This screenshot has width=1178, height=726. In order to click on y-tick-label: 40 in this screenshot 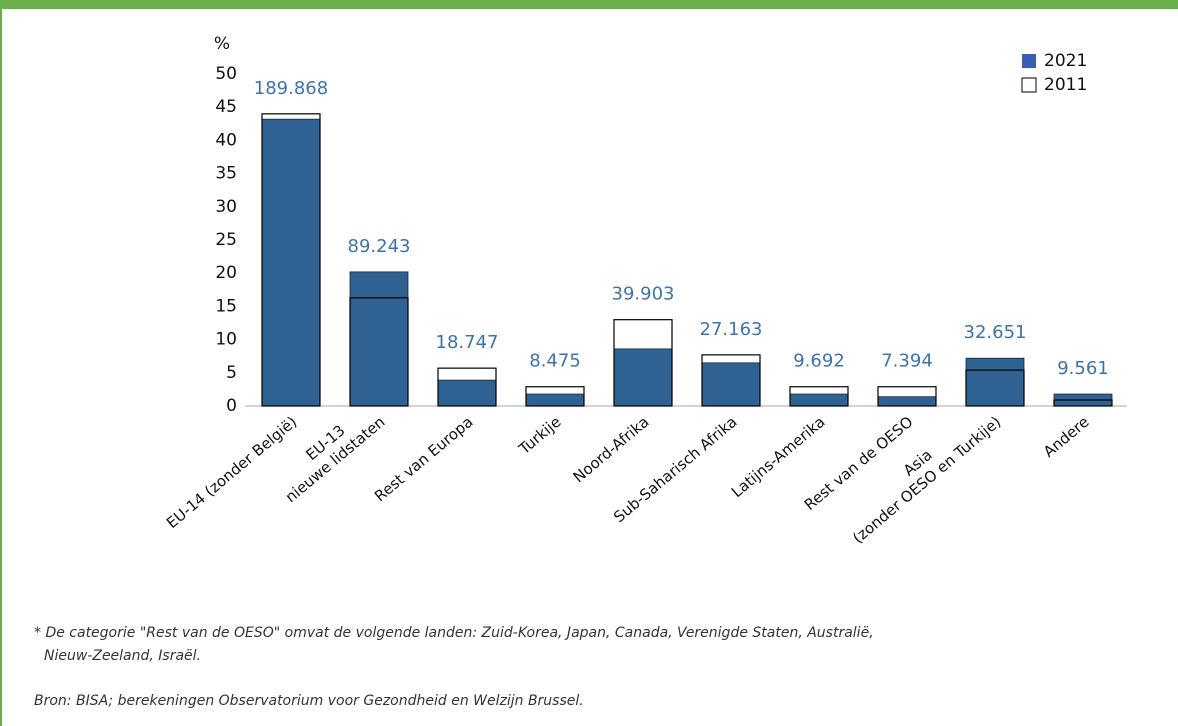, I will do `click(226, 140)`.